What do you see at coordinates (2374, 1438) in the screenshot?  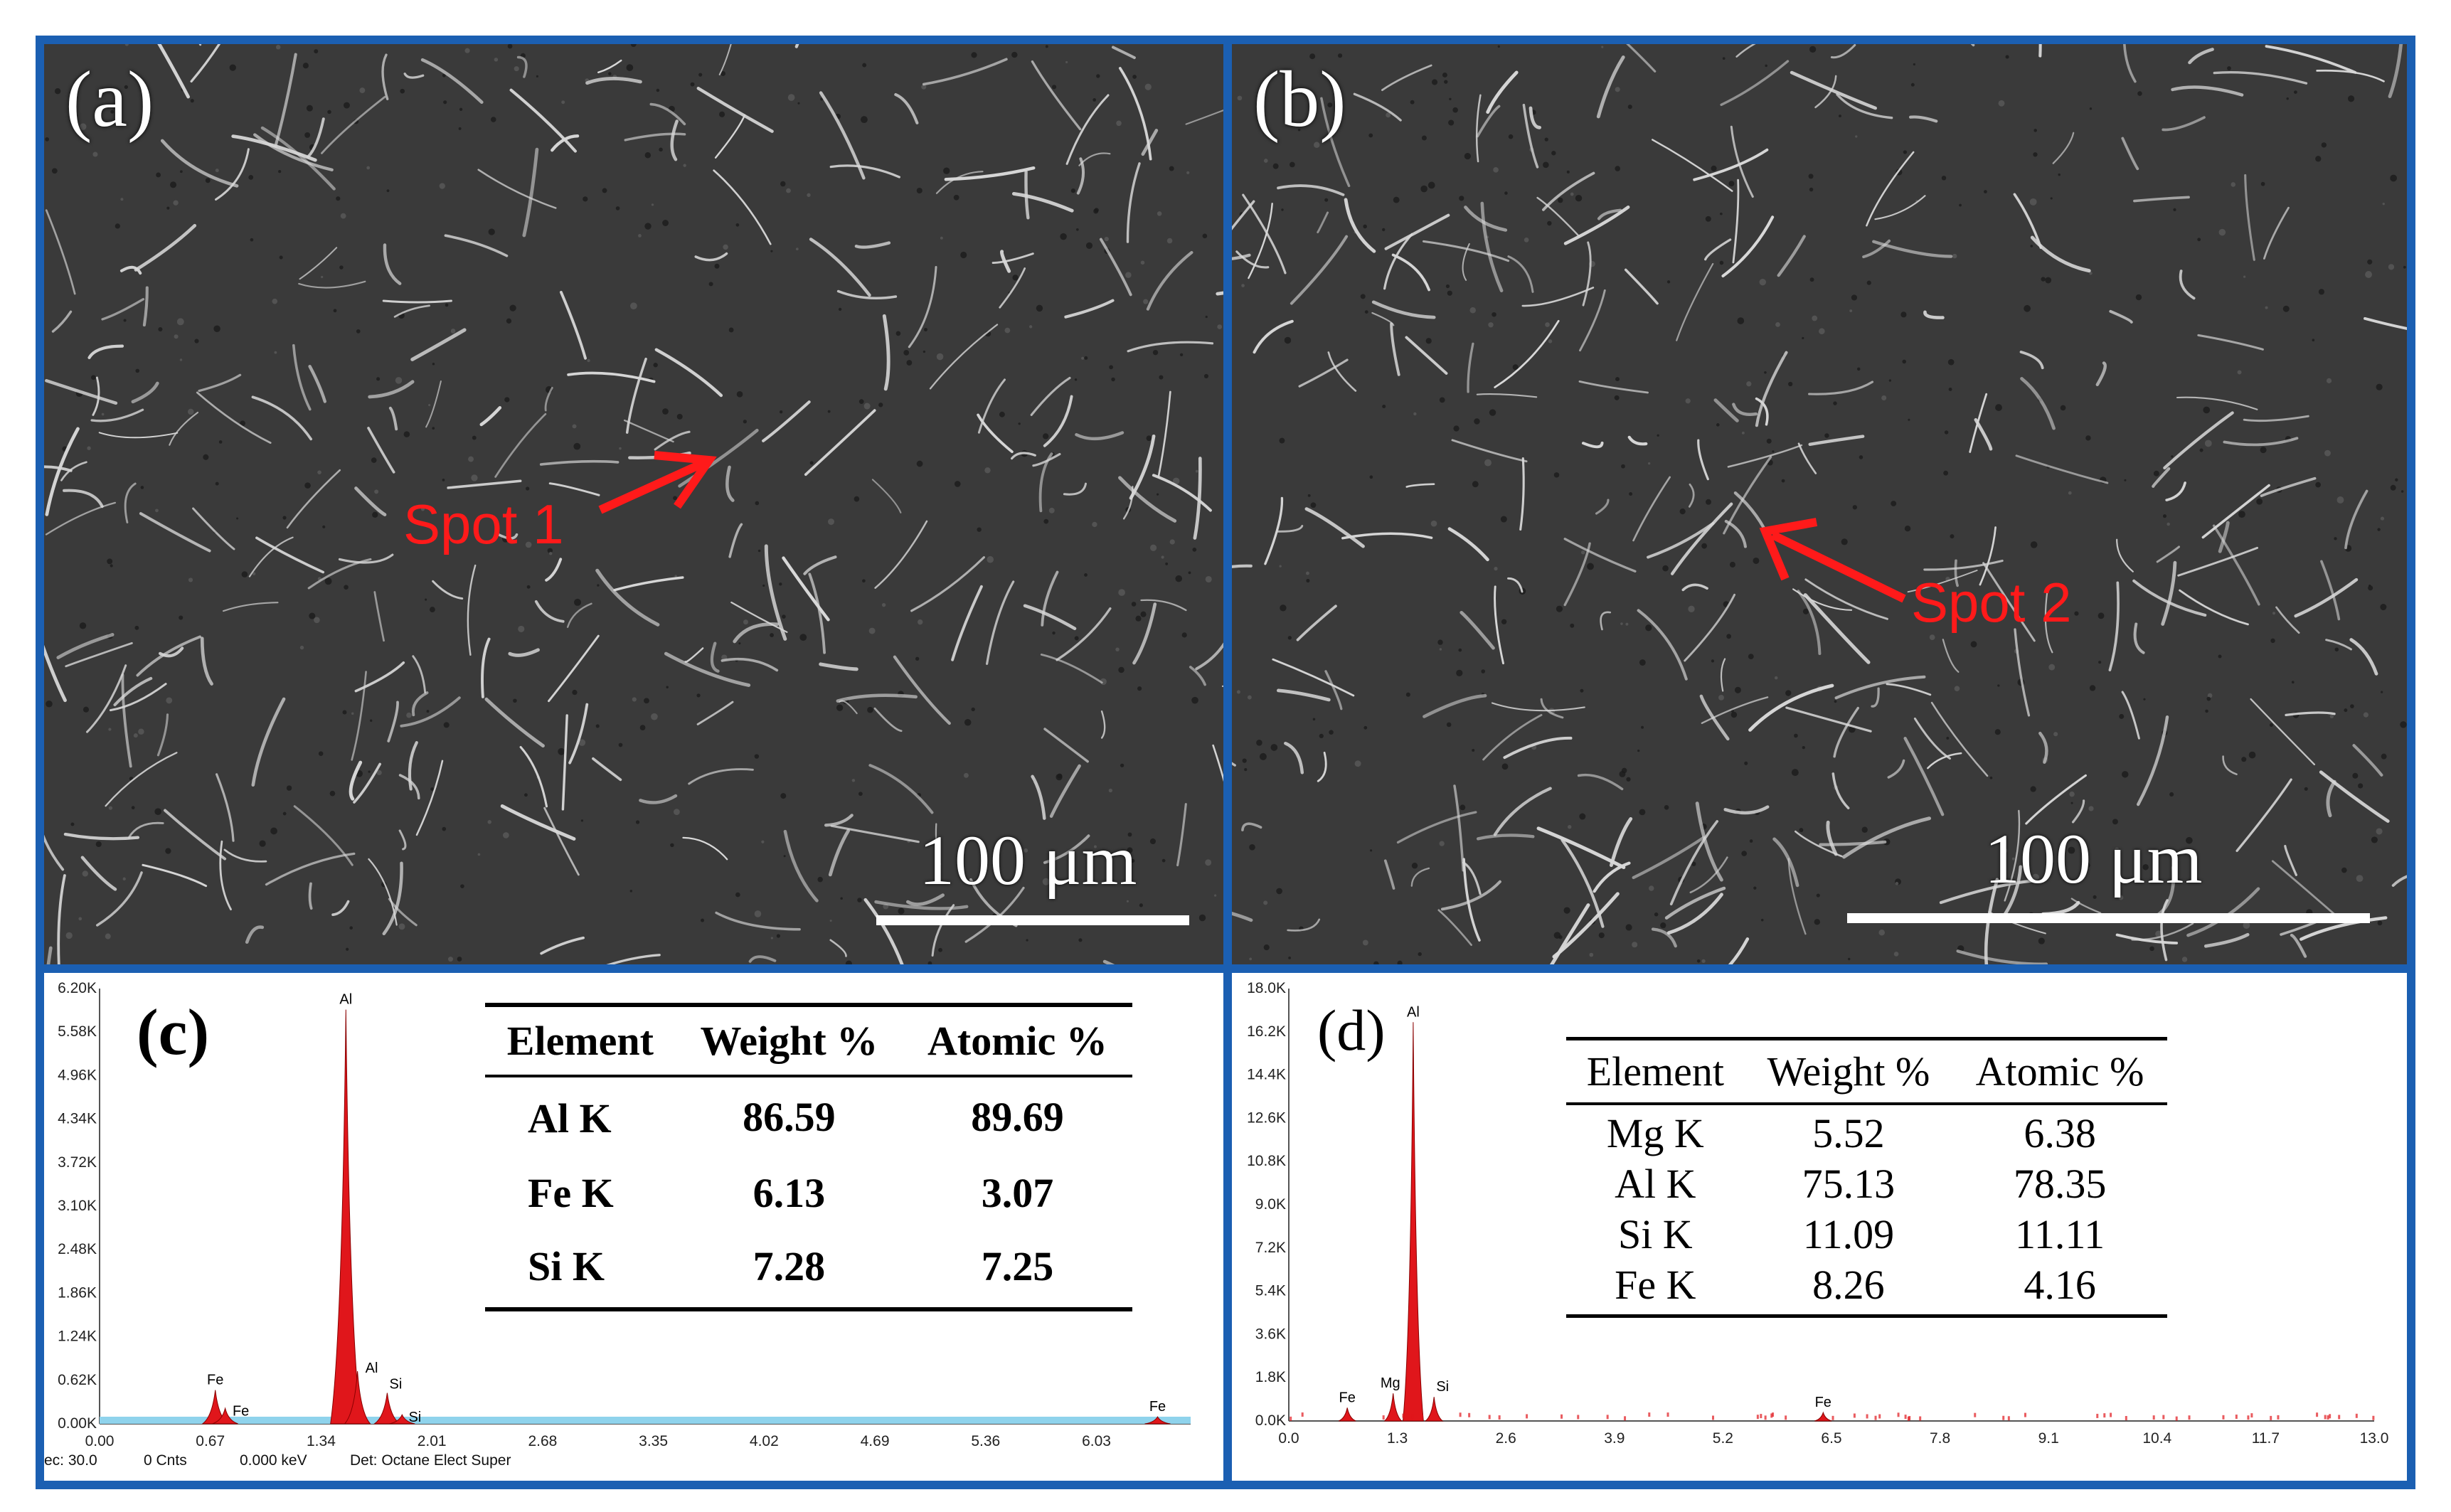 I see `x-tick-label: 13.0` at bounding box center [2374, 1438].